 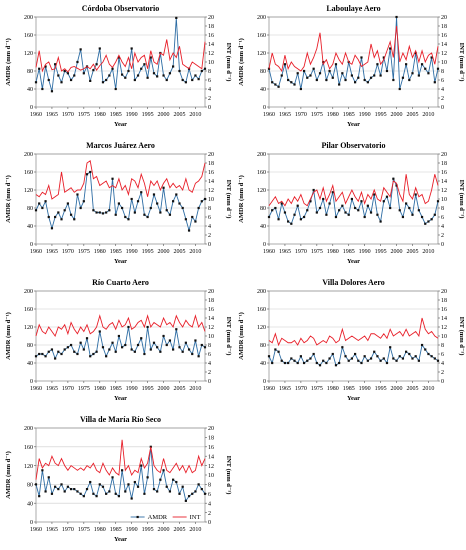 I want to click on amdr-point-1992, so click(x=138, y=345).